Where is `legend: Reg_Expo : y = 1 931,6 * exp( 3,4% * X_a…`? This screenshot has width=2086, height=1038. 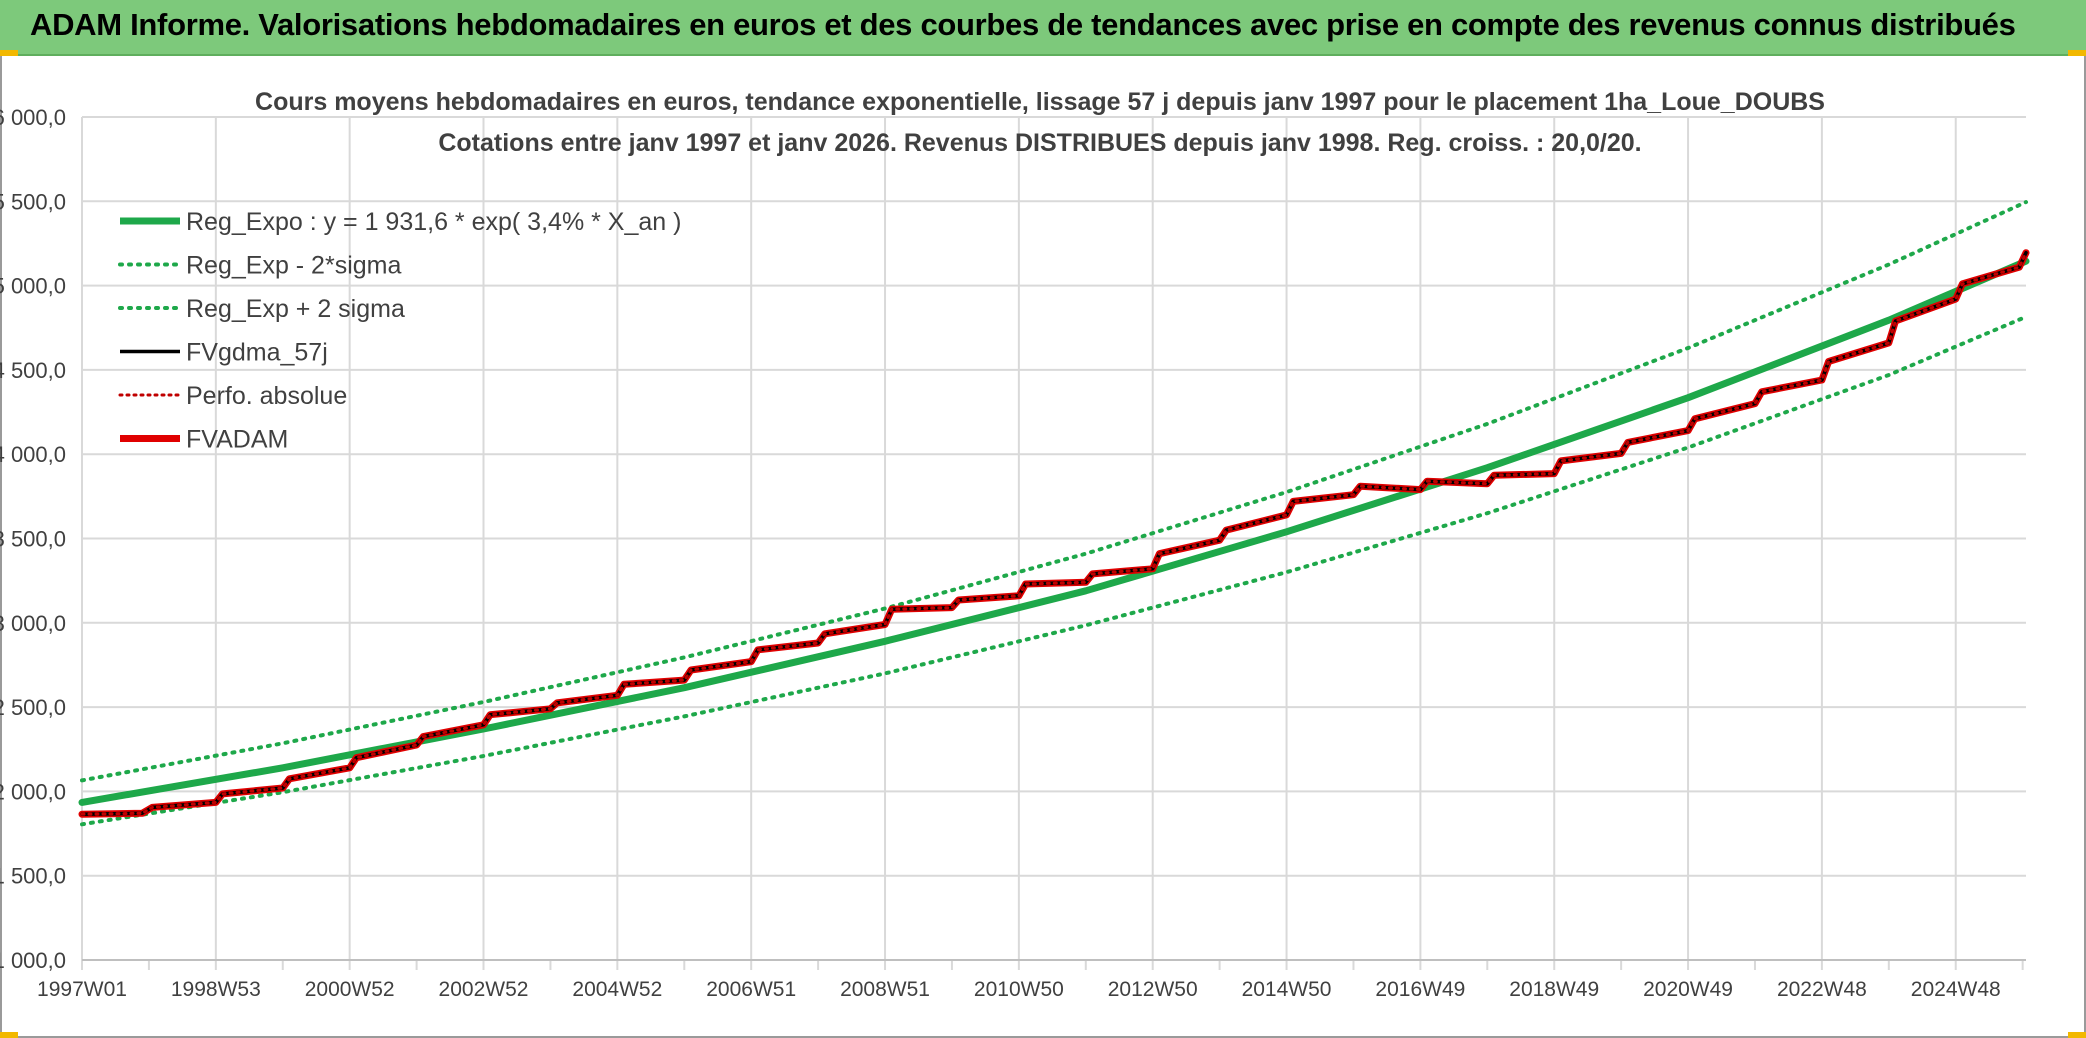
legend: Reg_Expo : y = 1 931,6 * exp( 3,4% * X_a… is located at coordinates (399, 331).